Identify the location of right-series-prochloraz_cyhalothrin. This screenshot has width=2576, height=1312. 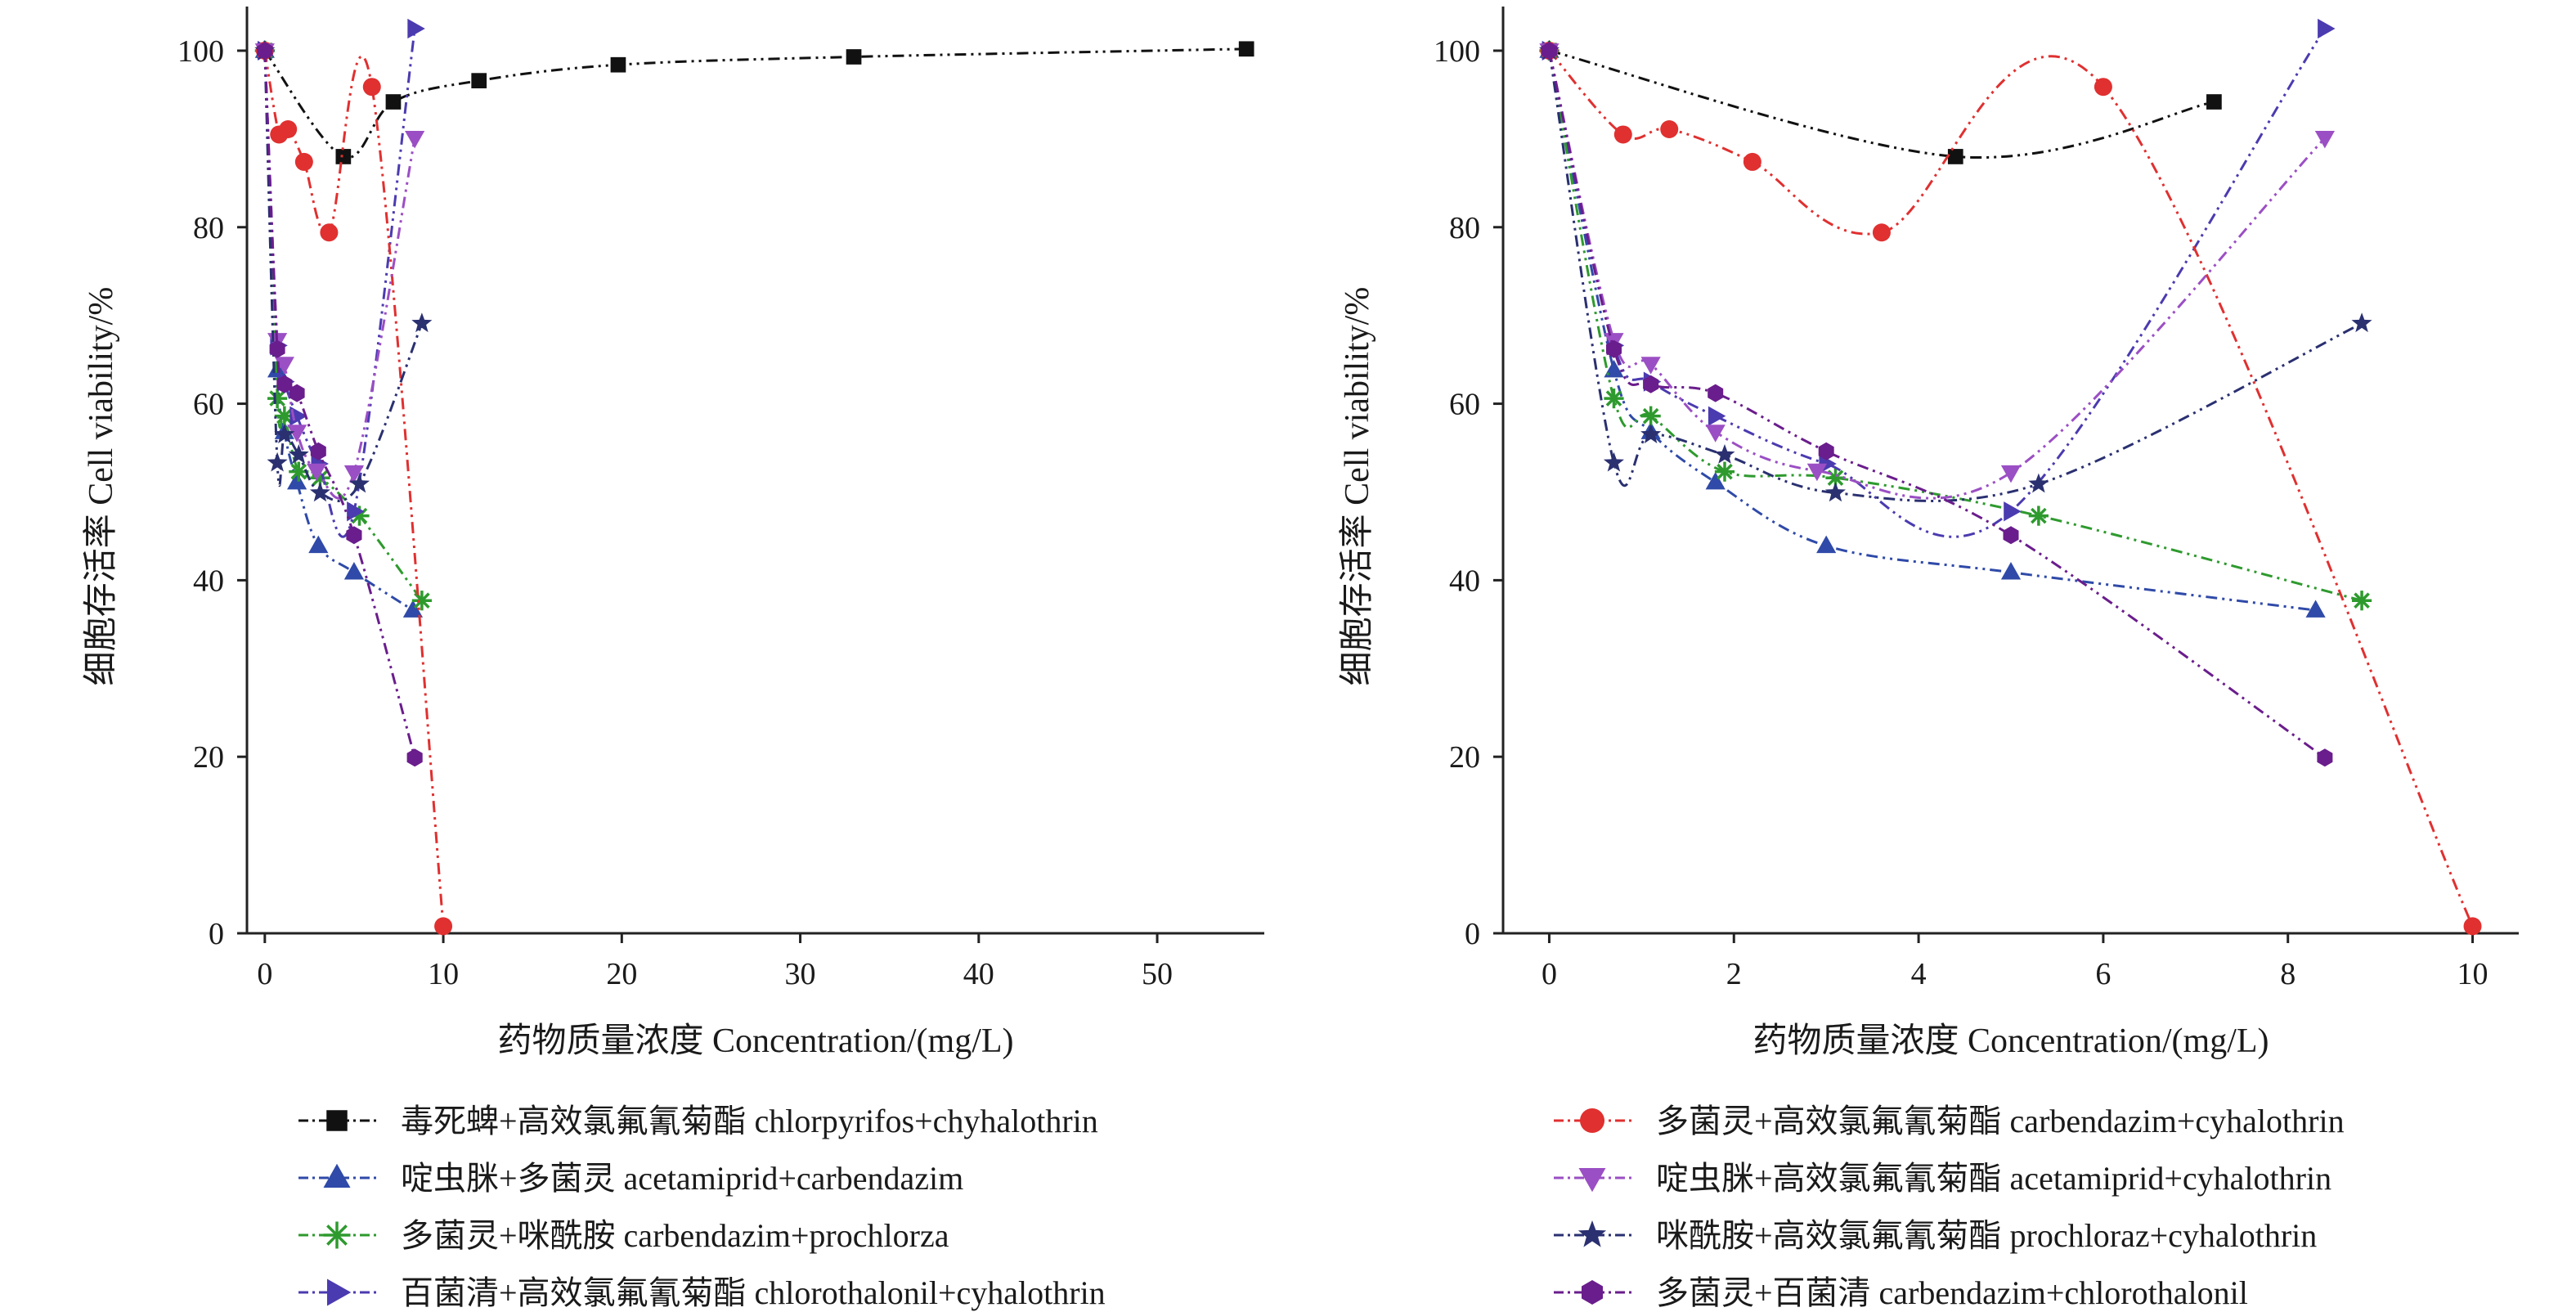
(1955, 271).